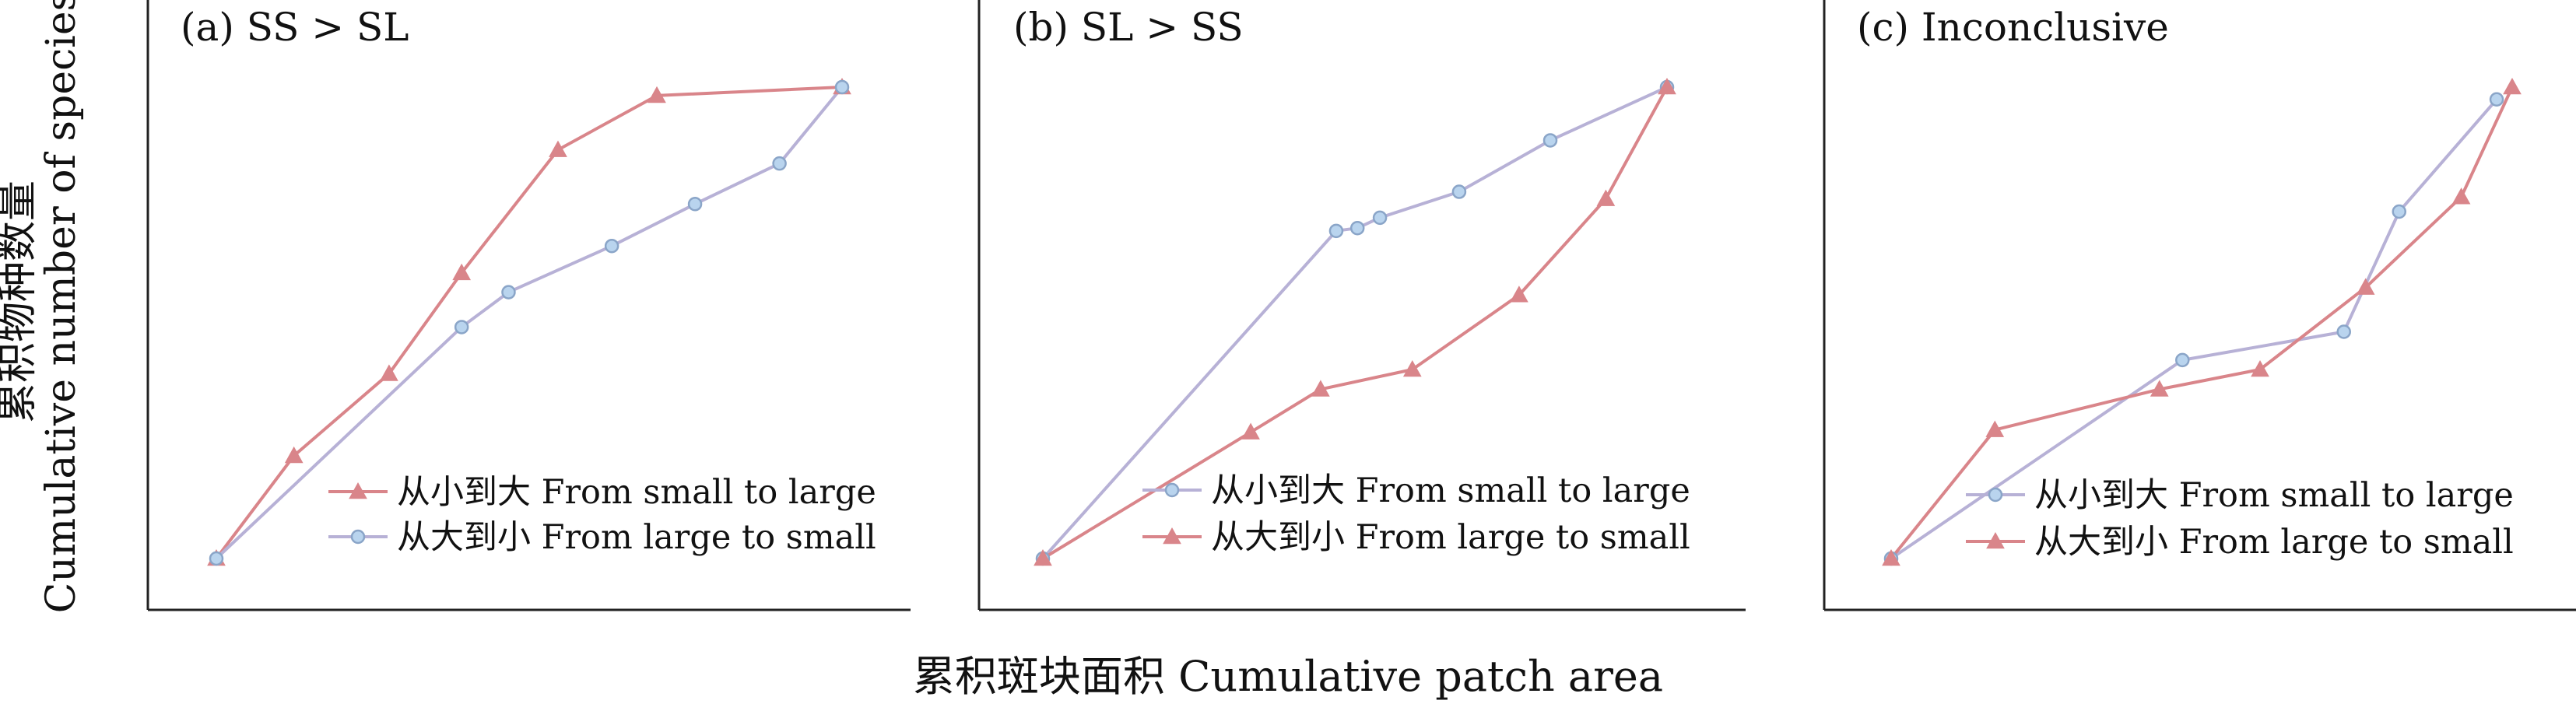 This screenshot has height=711, width=2576. What do you see at coordinates (2013, 27) in the screenshot?
I see `panel-title: (c) Inconclusive` at bounding box center [2013, 27].